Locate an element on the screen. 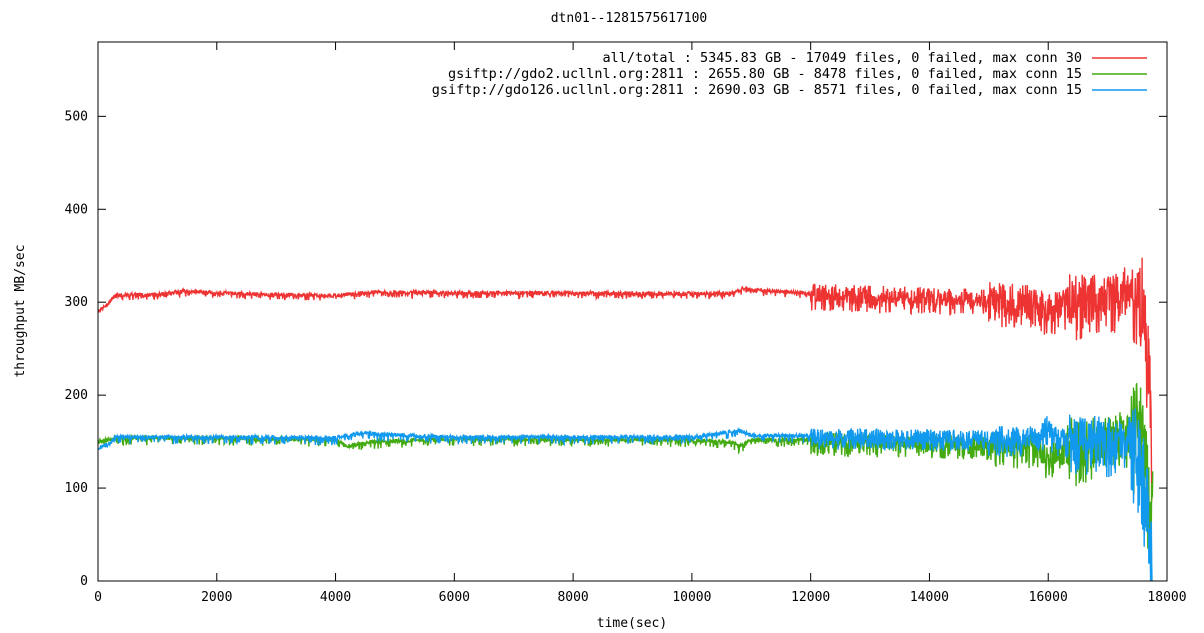 The width and height of the screenshot is (1204, 633). x-tick-label: 16000 is located at coordinates (1048, 597).